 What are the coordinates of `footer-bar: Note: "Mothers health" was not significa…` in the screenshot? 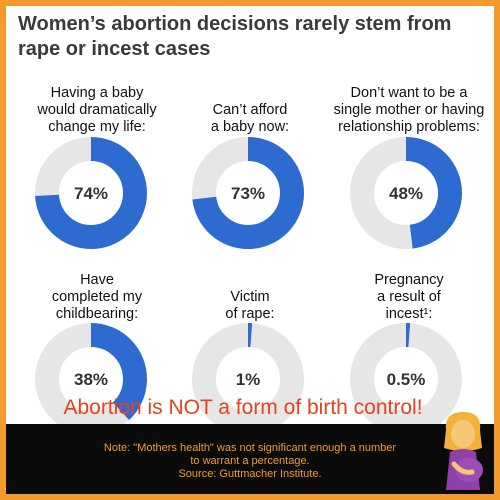 It's located at (250, 459).